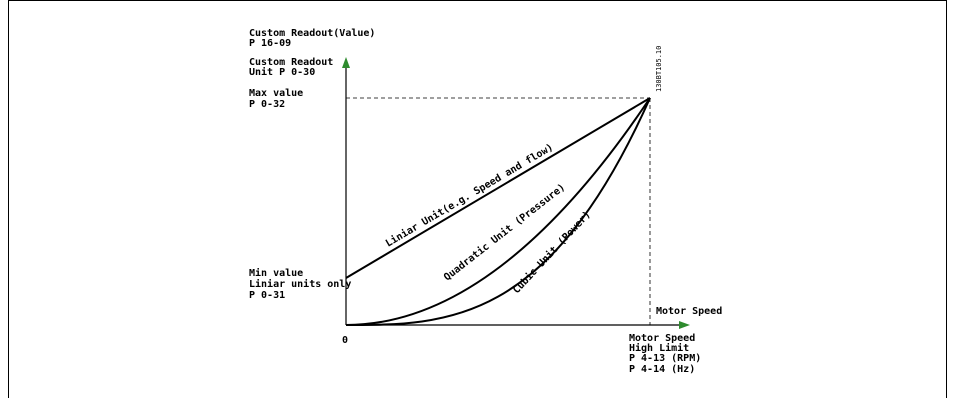  I want to click on max-value-line-2: P 0-32, so click(267, 104).